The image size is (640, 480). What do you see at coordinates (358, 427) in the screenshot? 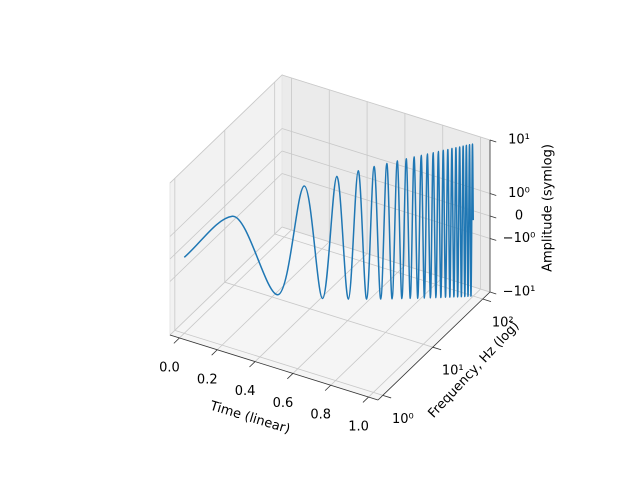
I see `x-tick-label: 1.0` at bounding box center [358, 427].